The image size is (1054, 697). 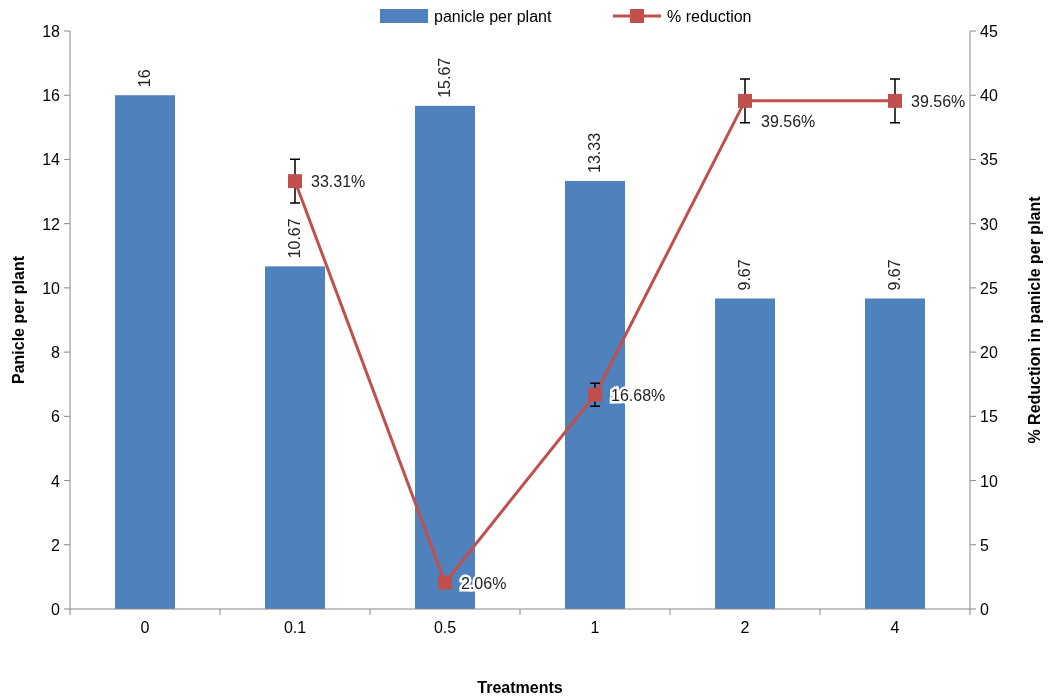 What do you see at coordinates (56, 481) in the screenshot?
I see `y-tick-label: 4` at bounding box center [56, 481].